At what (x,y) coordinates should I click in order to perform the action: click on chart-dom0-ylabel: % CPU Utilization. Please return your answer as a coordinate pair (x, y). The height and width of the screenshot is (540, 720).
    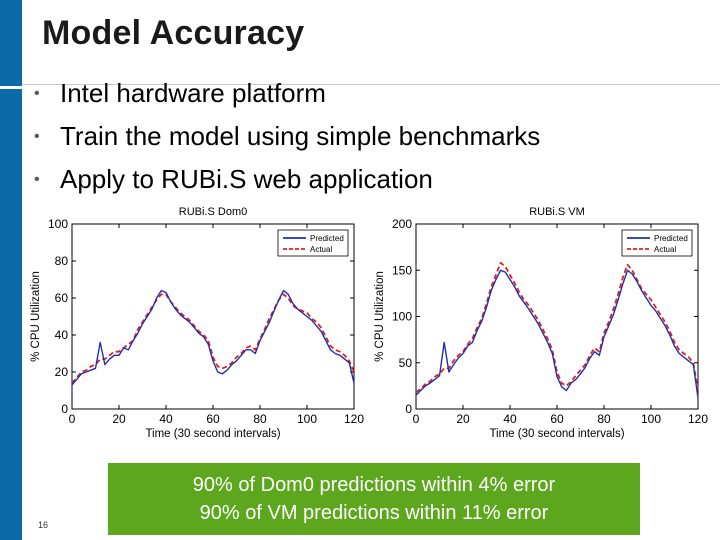
    Looking at the image, I should click on (36, 316).